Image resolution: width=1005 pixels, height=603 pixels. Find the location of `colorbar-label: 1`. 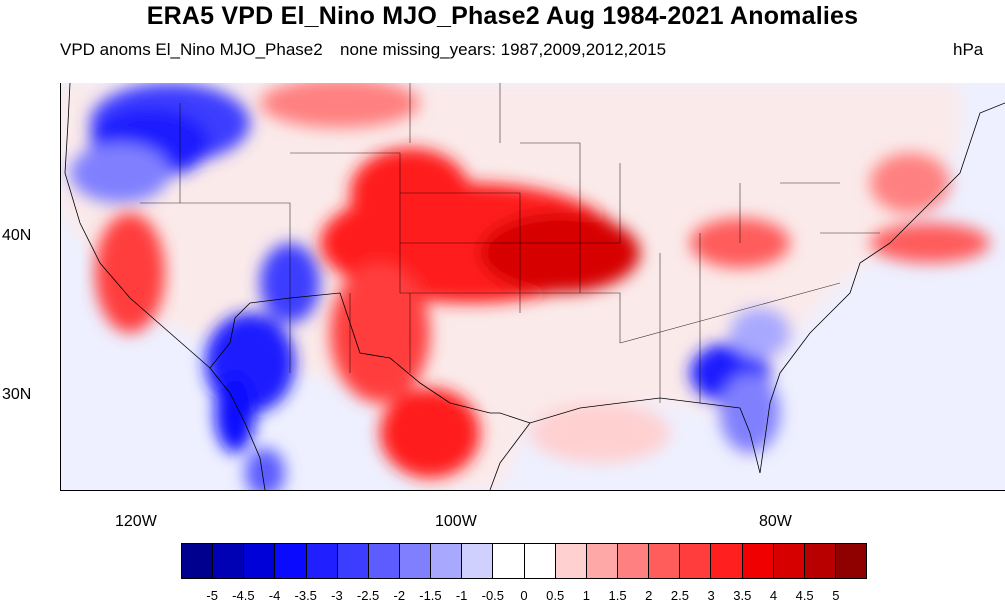

colorbar-label: 1 is located at coordinates (586, 595).